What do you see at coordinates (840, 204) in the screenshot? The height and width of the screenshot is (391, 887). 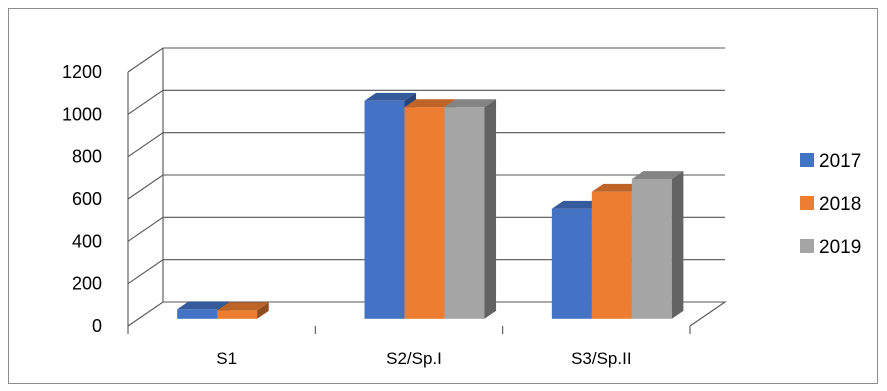 I see `legend-label: 2018` at bounding box center [840, 204].